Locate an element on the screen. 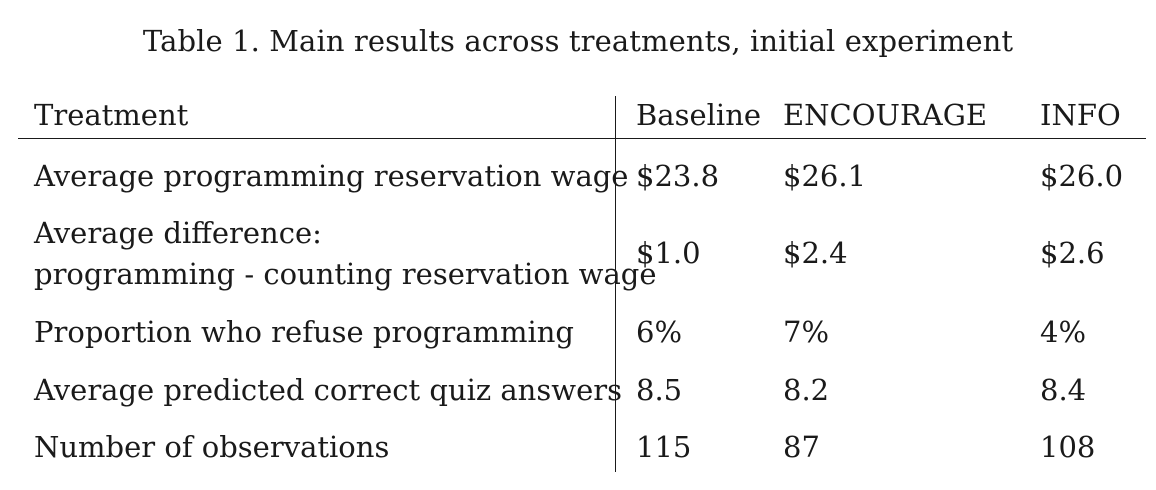  table-cell: 8.4 is located at coordinates (1063, 390).